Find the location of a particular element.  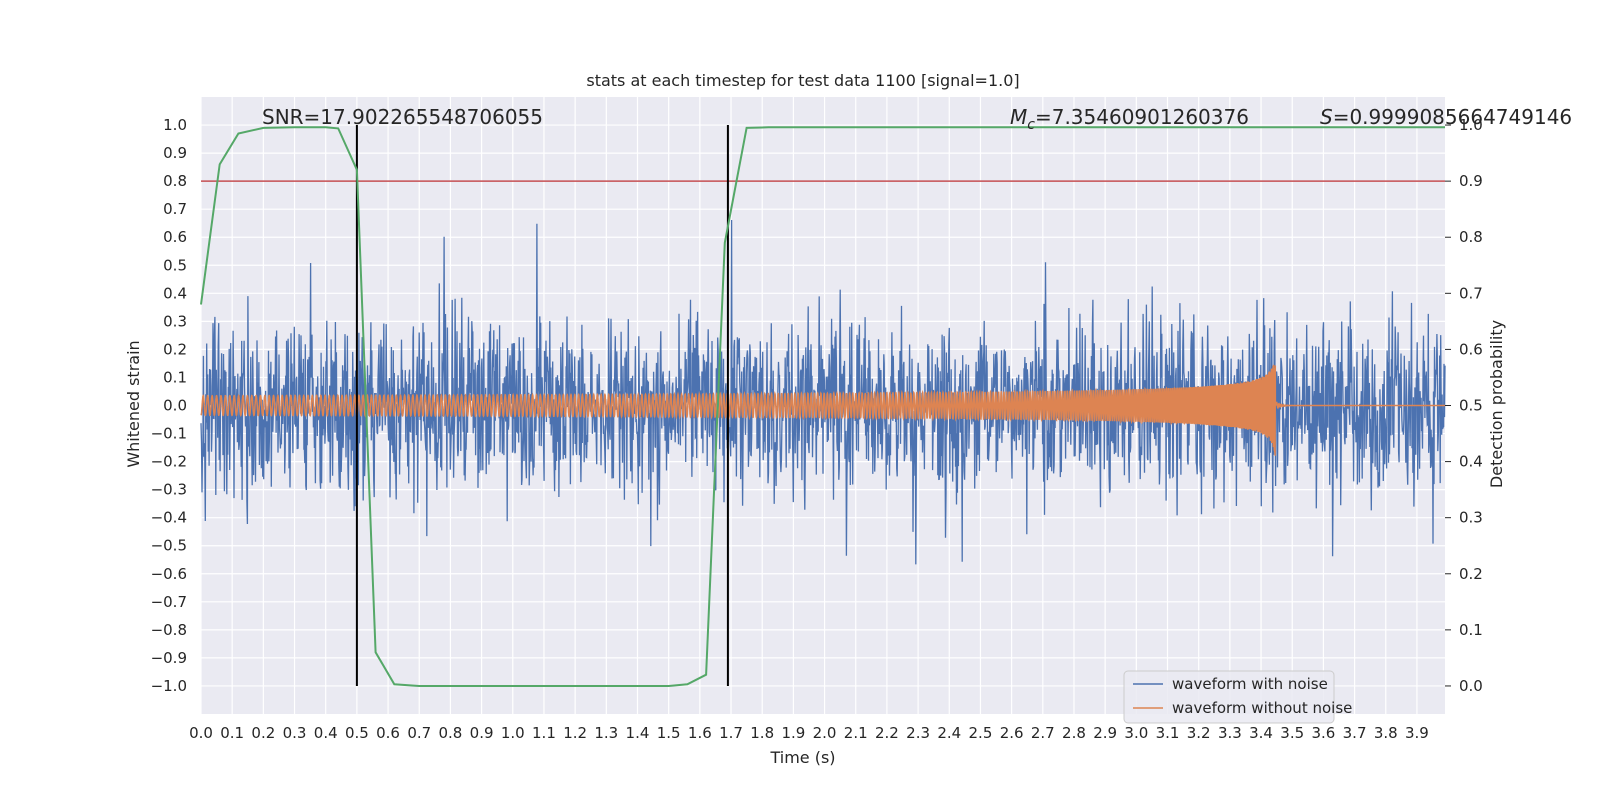

x-tick-label: 0.0 is located at coordinates (201, 733).